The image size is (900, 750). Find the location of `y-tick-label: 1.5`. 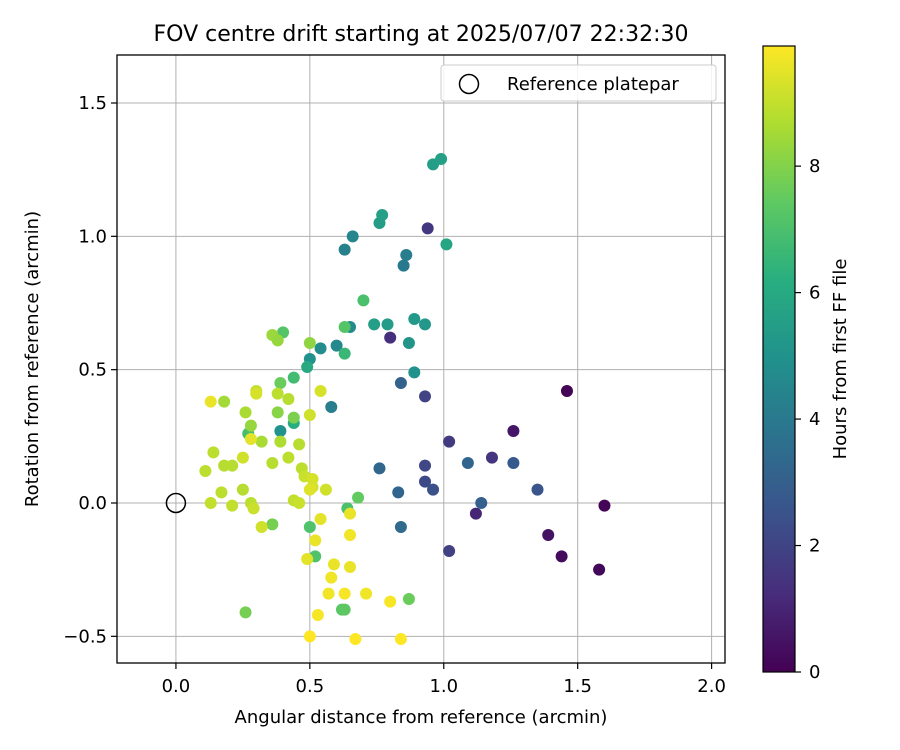

y-tick-label: 1.5 is located at coordinates (92, 103).